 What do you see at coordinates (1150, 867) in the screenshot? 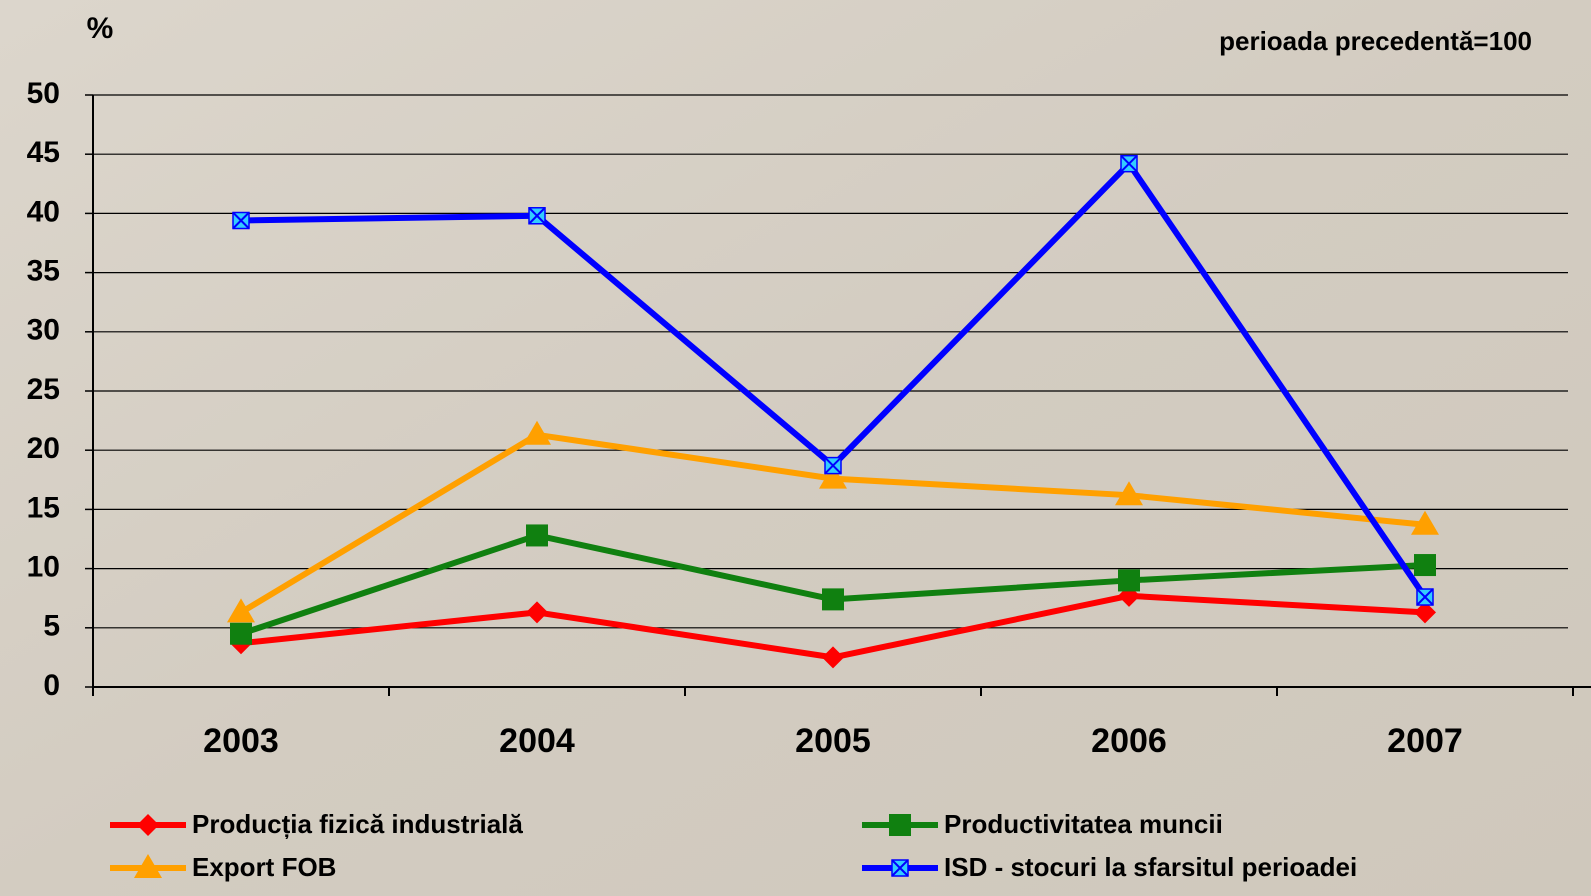
I see `legend-label: ISD - stocuri la sfarsitul perioadei` at bounding box center [1150, 867].